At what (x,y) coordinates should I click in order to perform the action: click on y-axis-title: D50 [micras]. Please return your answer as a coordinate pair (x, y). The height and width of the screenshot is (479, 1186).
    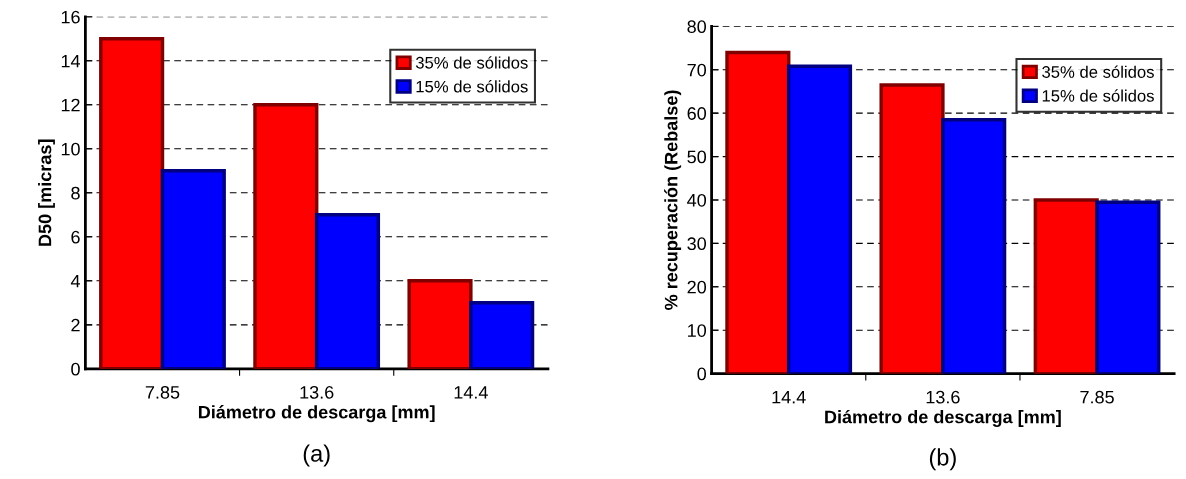
    Looking at the image, I should click on (46, 192).